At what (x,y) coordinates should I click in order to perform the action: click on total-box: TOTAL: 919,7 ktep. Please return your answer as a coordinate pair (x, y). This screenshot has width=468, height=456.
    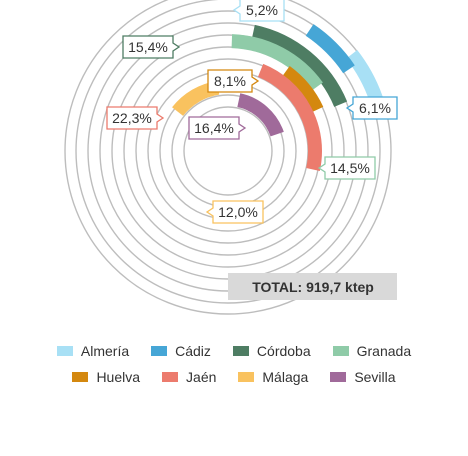
    Looking at the image, I should click on (312, 286).